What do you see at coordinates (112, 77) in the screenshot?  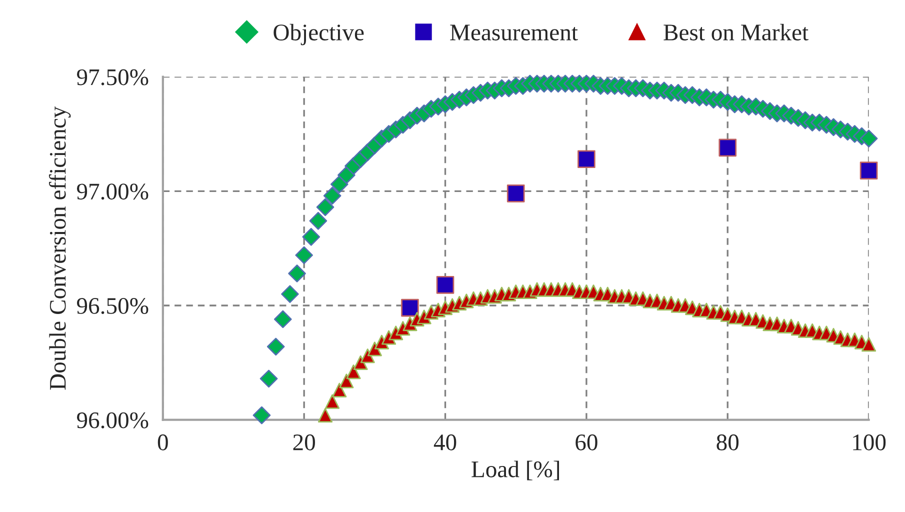 I see `y-tick-label: 97.50%` at bounding box center [112, 77].